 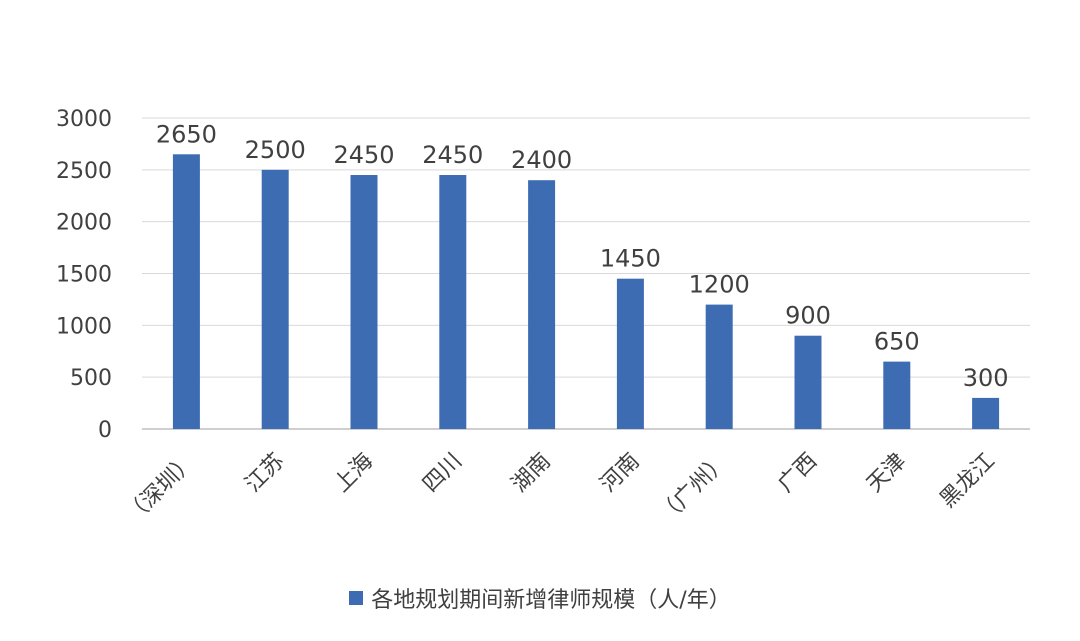 I want to click on x-axis-categories: （深圳） 江苏 上海 四川 湖南 河南 （广州） 广西 天津 黑龙江, so click(x=560, y=489).